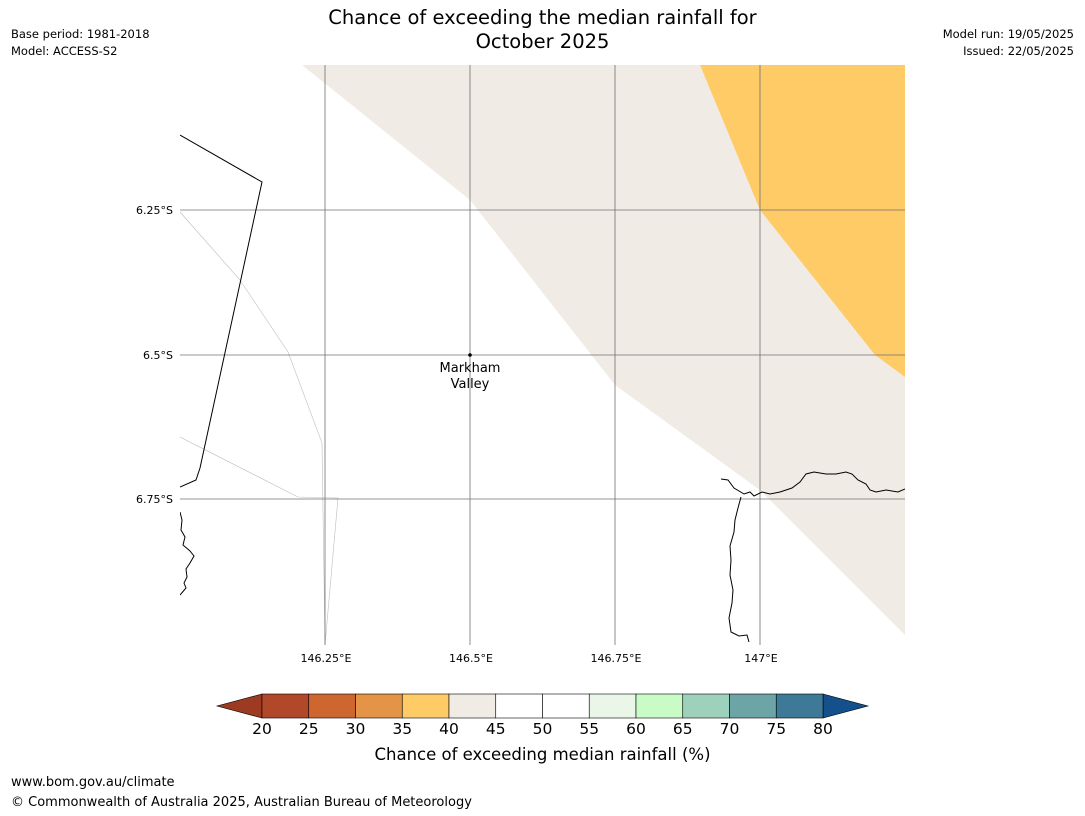  I want to click on lat-label: 6.75°S, so click(154, 499).